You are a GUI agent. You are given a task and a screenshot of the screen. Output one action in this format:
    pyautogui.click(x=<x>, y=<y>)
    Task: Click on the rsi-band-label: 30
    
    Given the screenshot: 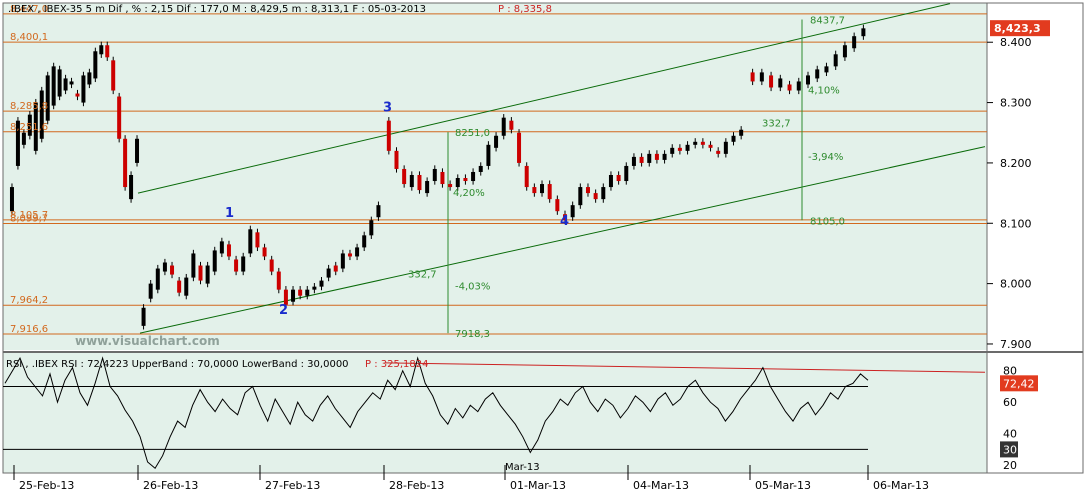 What is the action you would take?
    pyautogui.click(x=1010, y=449)
    